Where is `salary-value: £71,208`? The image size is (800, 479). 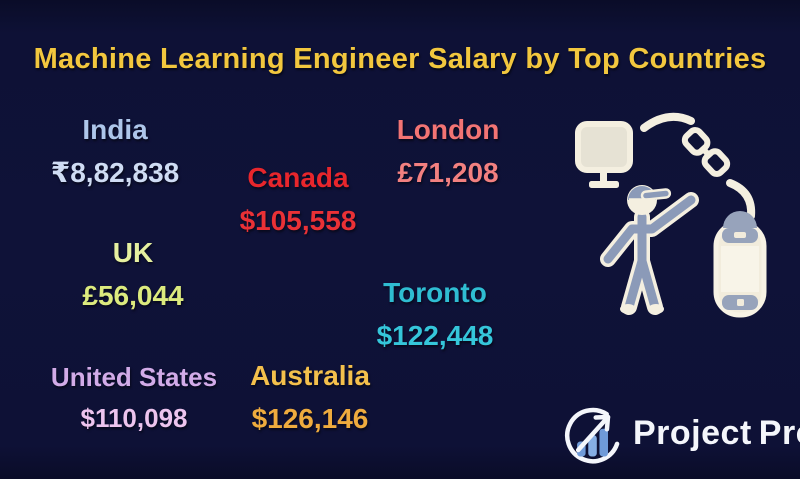
salary-value: £71,208 is located at coordinates (448, 172).